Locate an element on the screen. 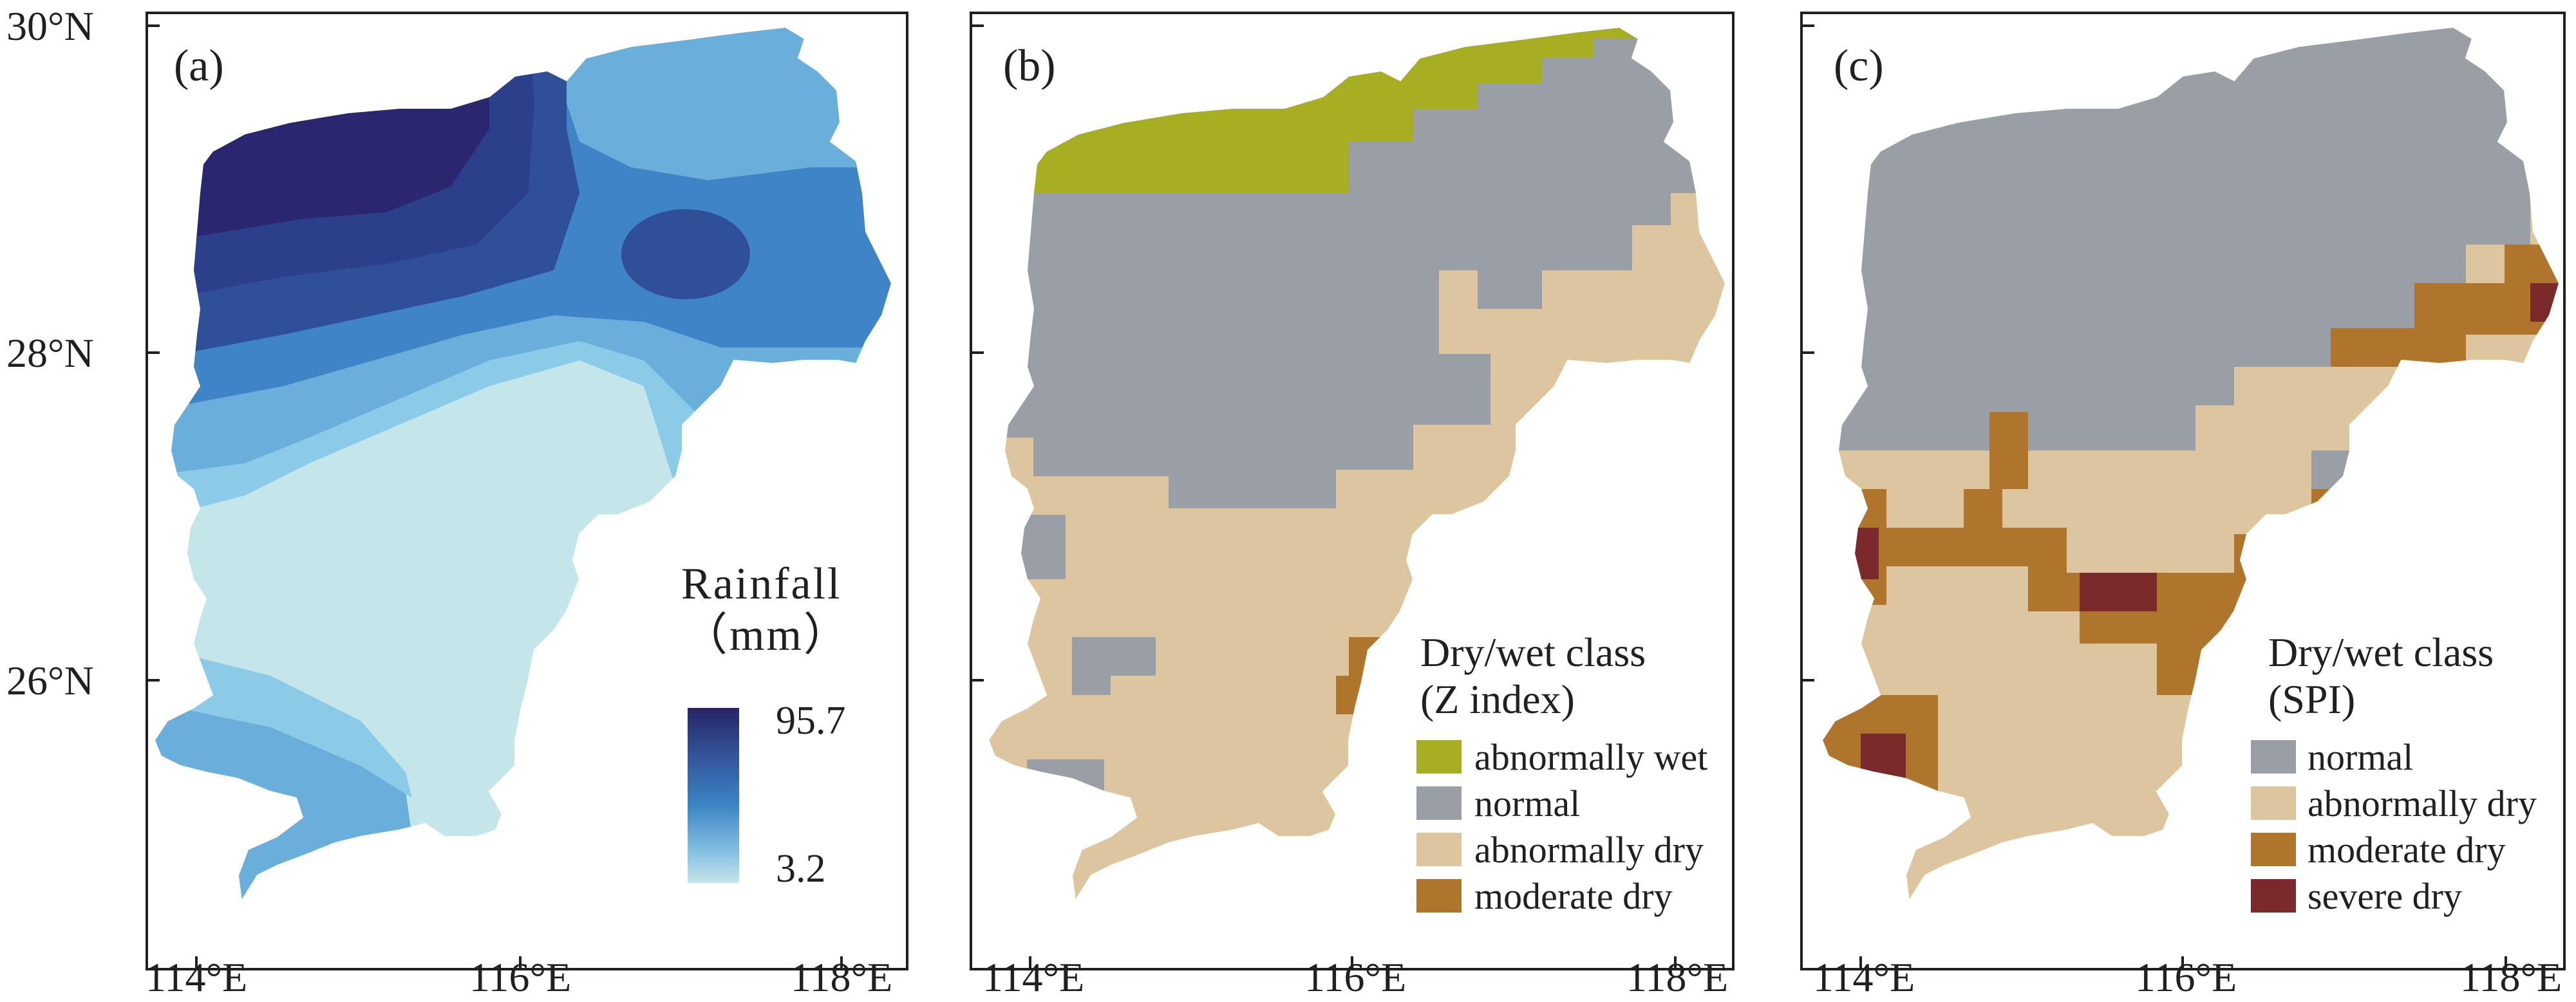 This screenshot has width=2576, height=1002. lon-label-b-114e: 114°E is located at coordinates (1033, 977).